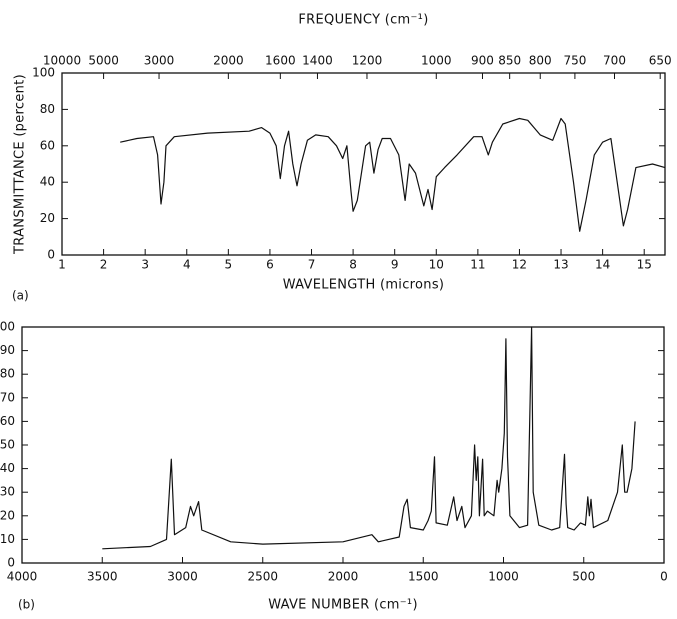 This screenshot has height=619, width=677. Describe the element at coordinates (503, 577) in the screenshot. I see `x-tick-label: 1000` at that location.